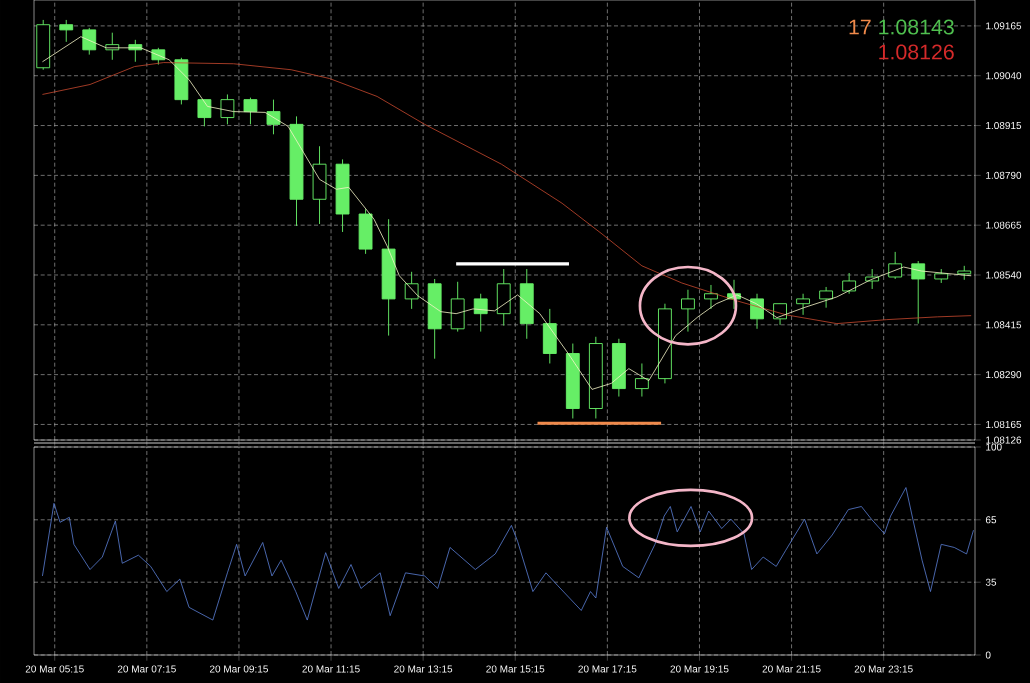  Describe the element at coordinates (238, 669) in the screenshot. I see `x-tick-label: 20 Mar 09:15` at that location.